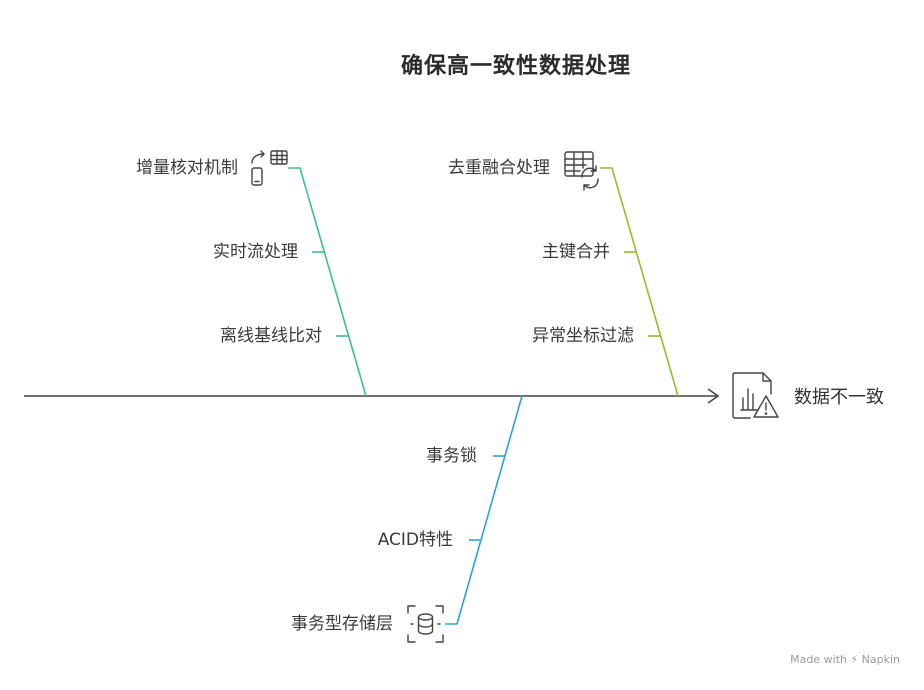 The image size is (924, 690). I want to click on cause-label: 事务型存储层, so click(342, 624).